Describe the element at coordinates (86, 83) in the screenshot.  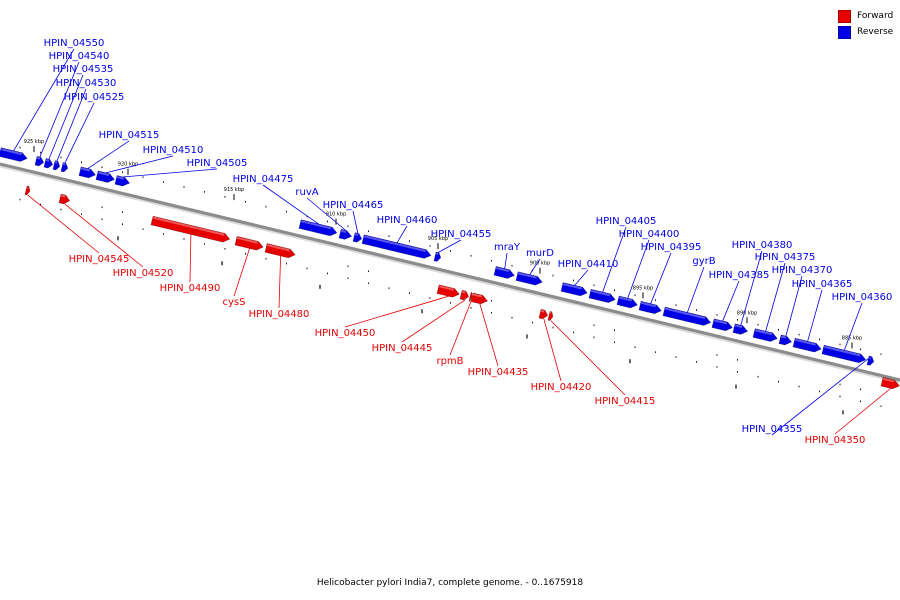
I see `gene-label: HPIN_04530` at that location.